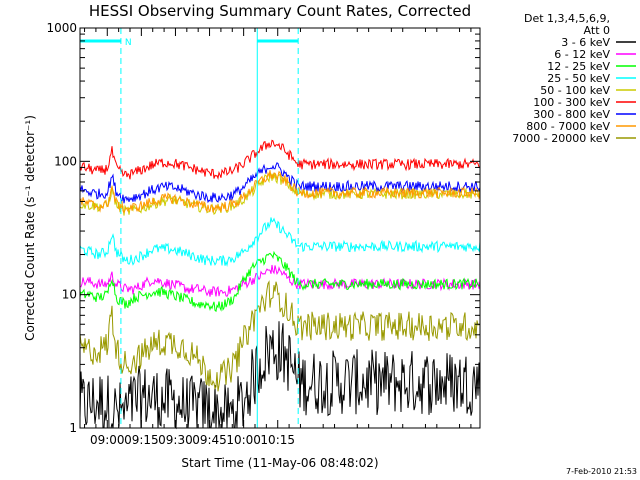  I want to click on x-tick-label-0: 09:00, so click(107, 440).